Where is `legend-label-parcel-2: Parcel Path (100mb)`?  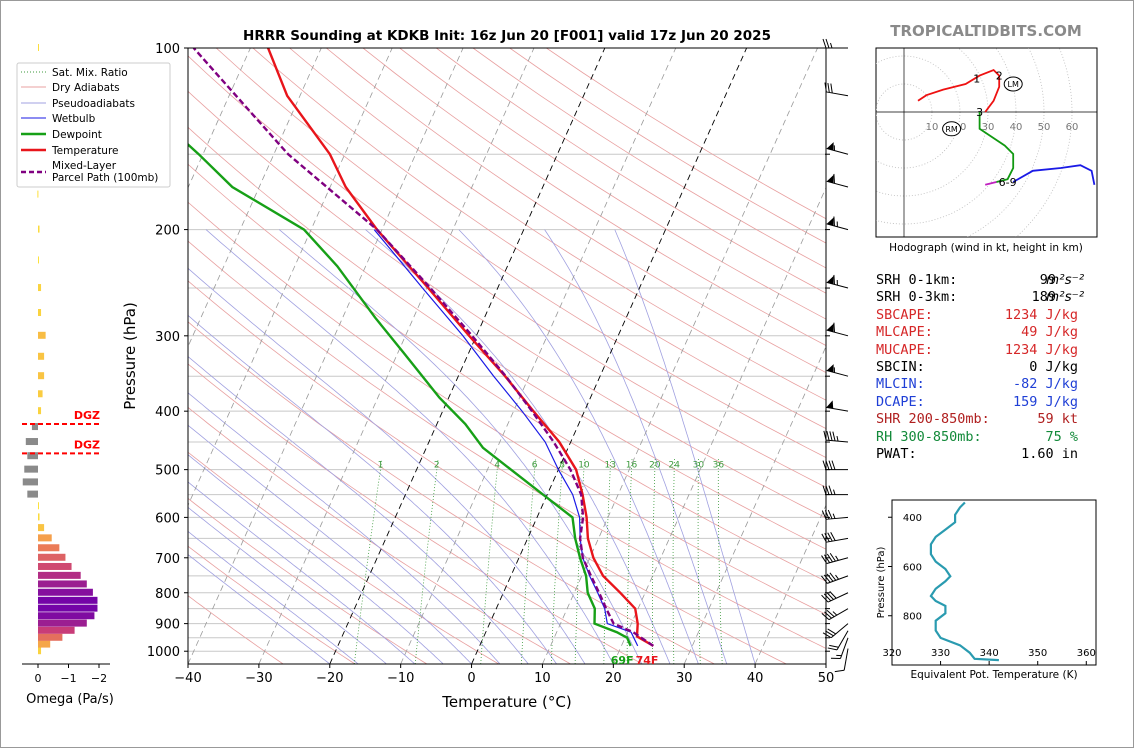 legend-label-parcel-2: Parcel Path (100mb) is located at coordinates (105, 178).